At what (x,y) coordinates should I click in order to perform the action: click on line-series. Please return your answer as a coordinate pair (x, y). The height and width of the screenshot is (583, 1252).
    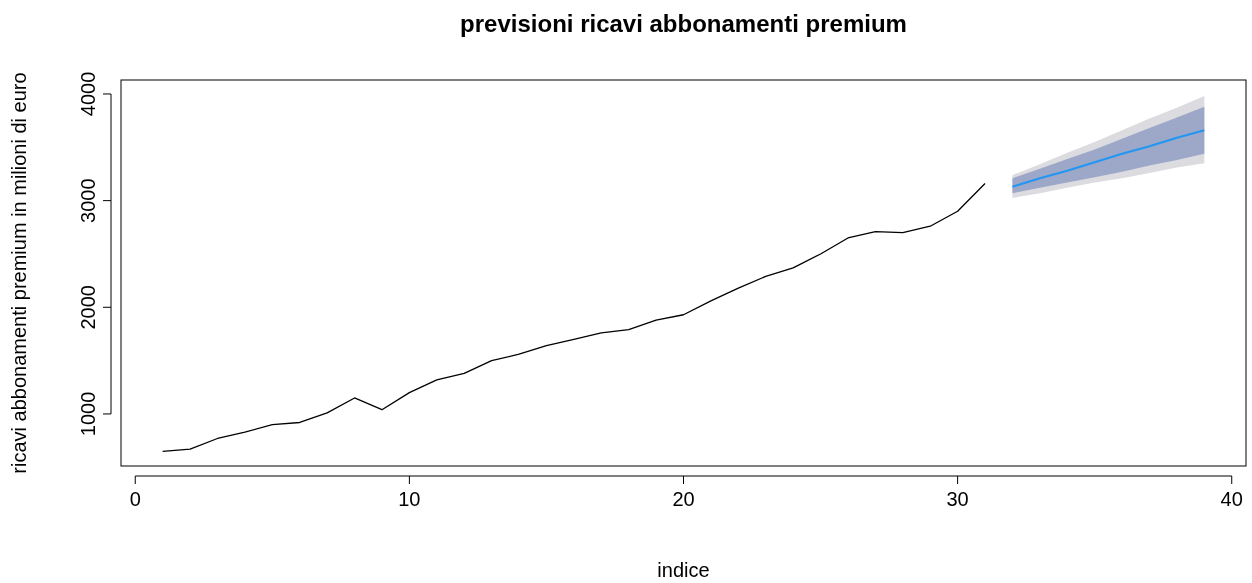
    Looking at the image, I should click on (1108, 158).